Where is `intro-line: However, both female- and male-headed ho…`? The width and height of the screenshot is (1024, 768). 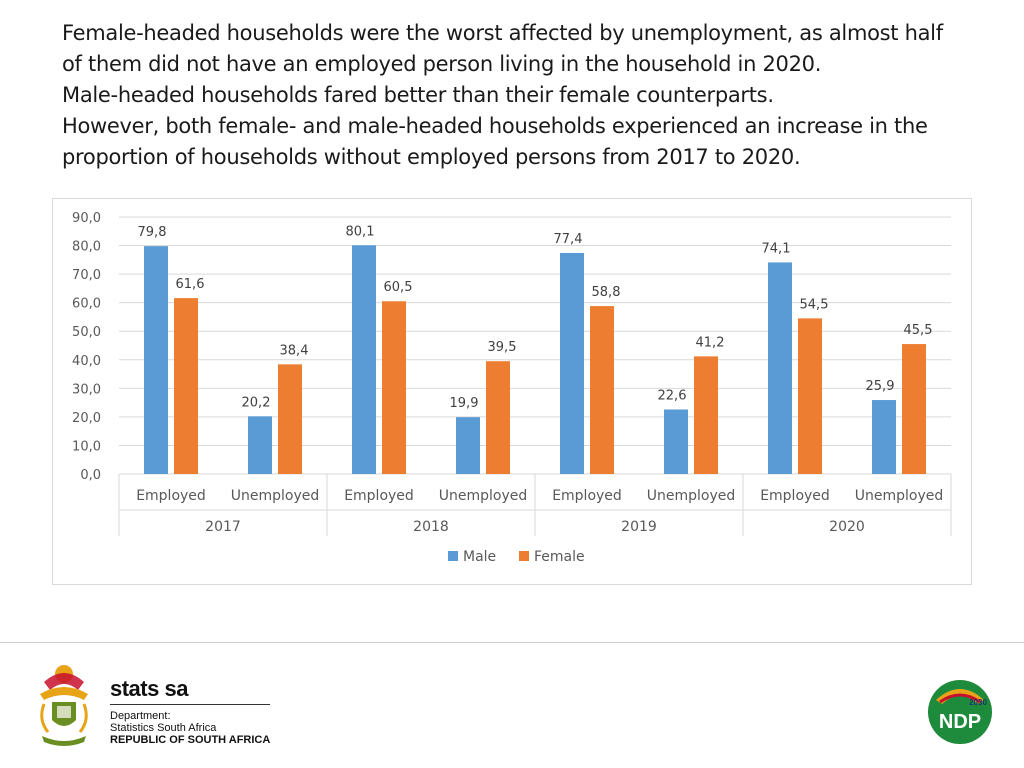
intro-line: However, both female- and male-headed ho… is located at coordinates (495, 126).